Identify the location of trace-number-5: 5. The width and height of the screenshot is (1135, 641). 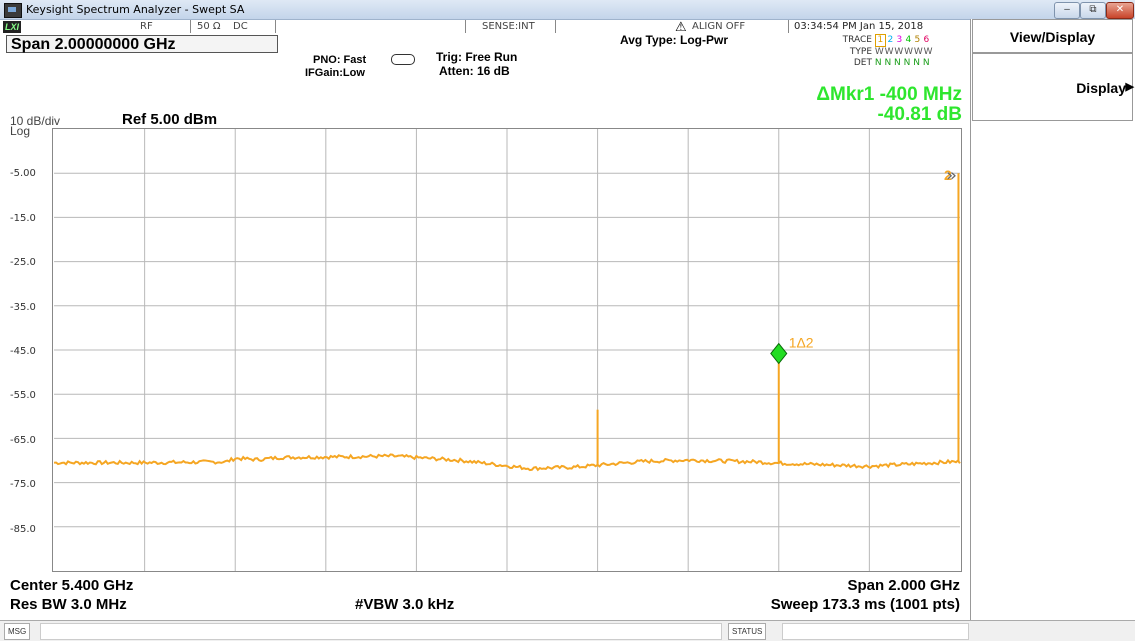
(917, 40).